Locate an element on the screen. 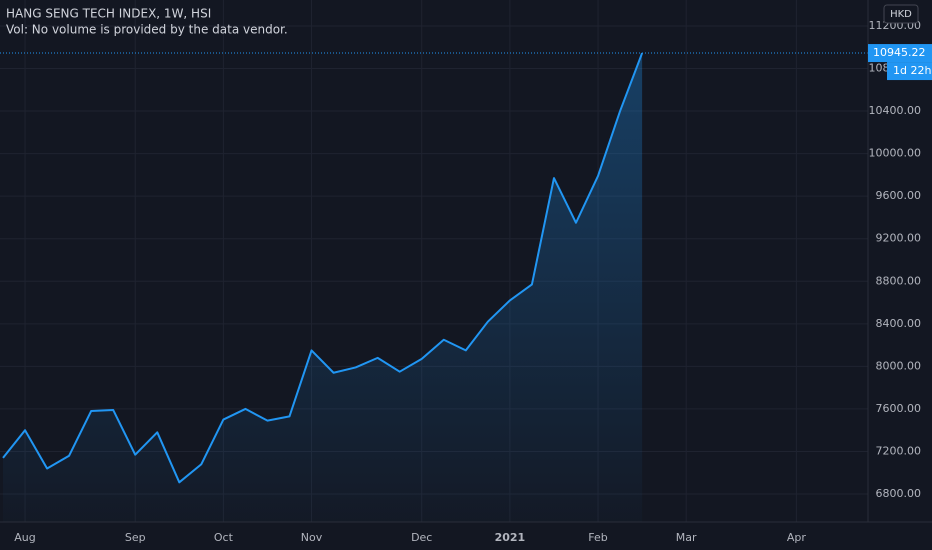 This screenshot has height=550, width=932. countdown-box is located at coordinates (909, 71).